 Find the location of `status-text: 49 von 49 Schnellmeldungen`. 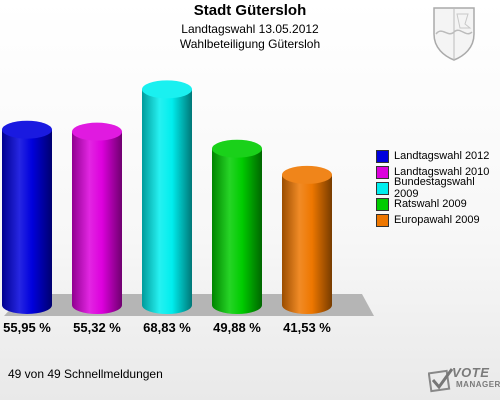

status-text: 49 von 49 Schnellmeldungen is located at coordinates (85, 374).